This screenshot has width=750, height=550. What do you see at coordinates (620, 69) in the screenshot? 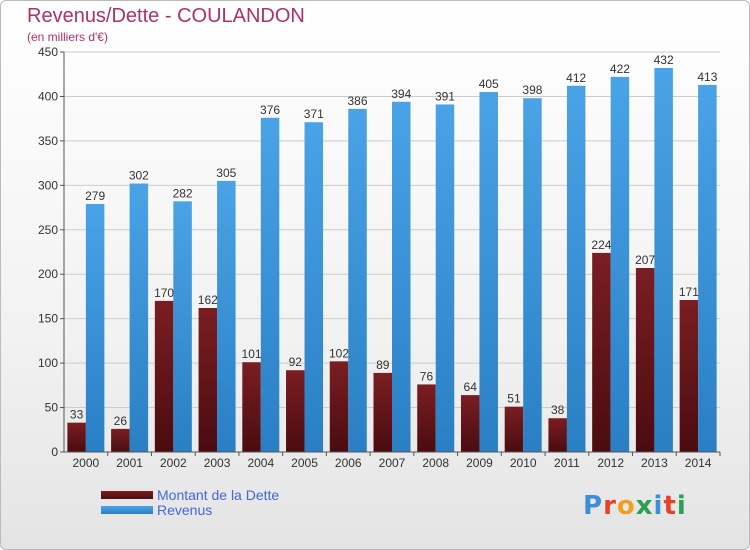
I see `data-label: 422` at bounding box center [620, 69].